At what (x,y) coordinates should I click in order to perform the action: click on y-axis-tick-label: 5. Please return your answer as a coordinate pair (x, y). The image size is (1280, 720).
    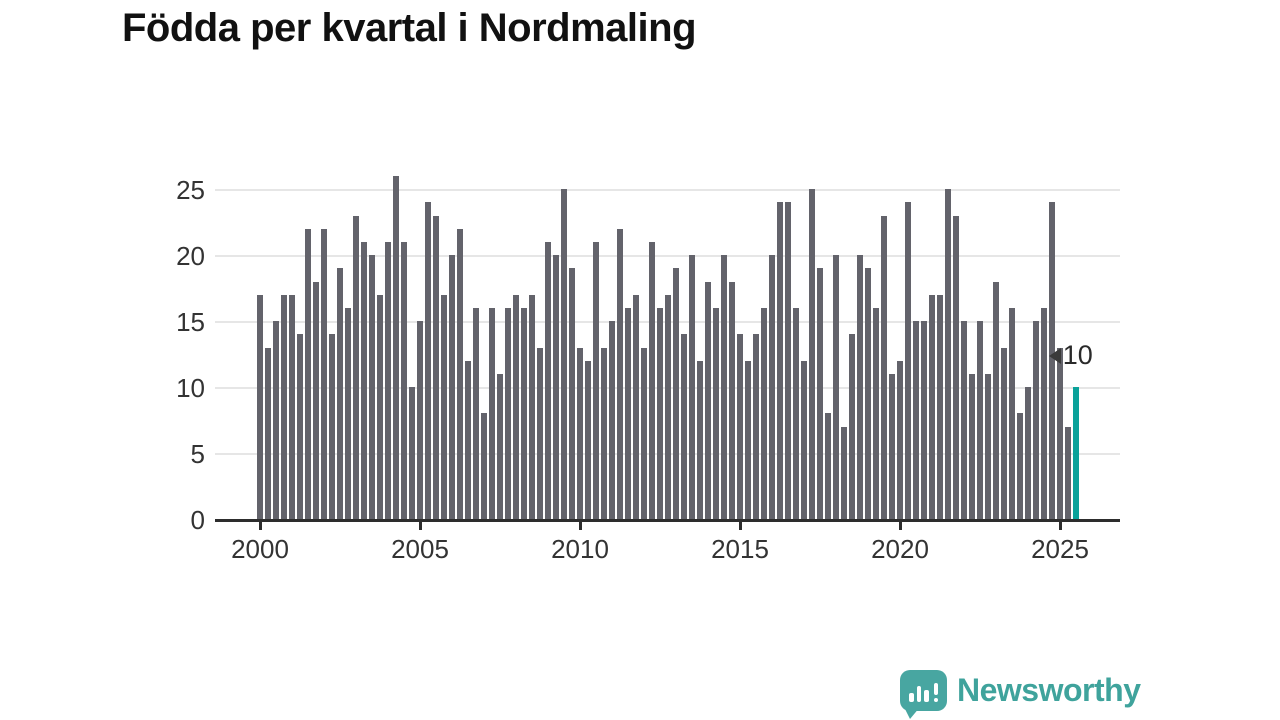
    Looking at the image, I should click on (197, 454).